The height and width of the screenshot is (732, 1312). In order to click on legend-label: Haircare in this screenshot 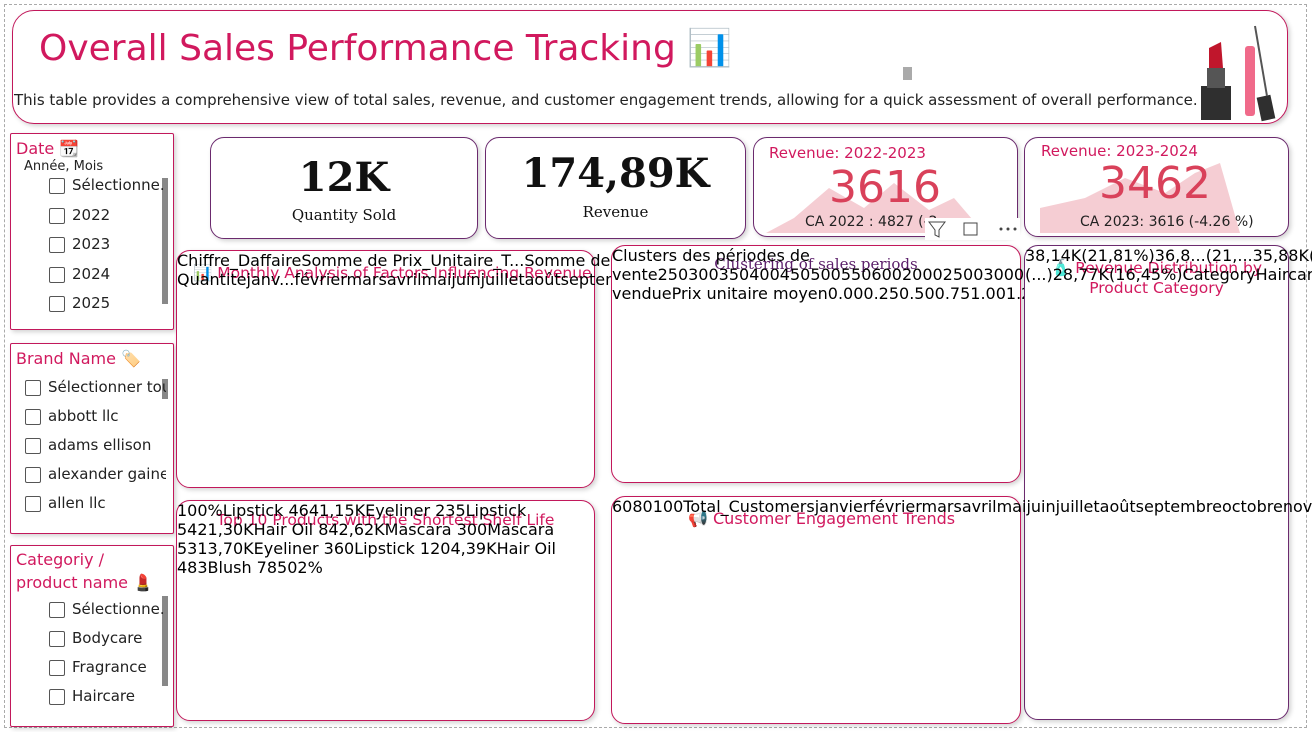, I will do `click(1283, 274)`.